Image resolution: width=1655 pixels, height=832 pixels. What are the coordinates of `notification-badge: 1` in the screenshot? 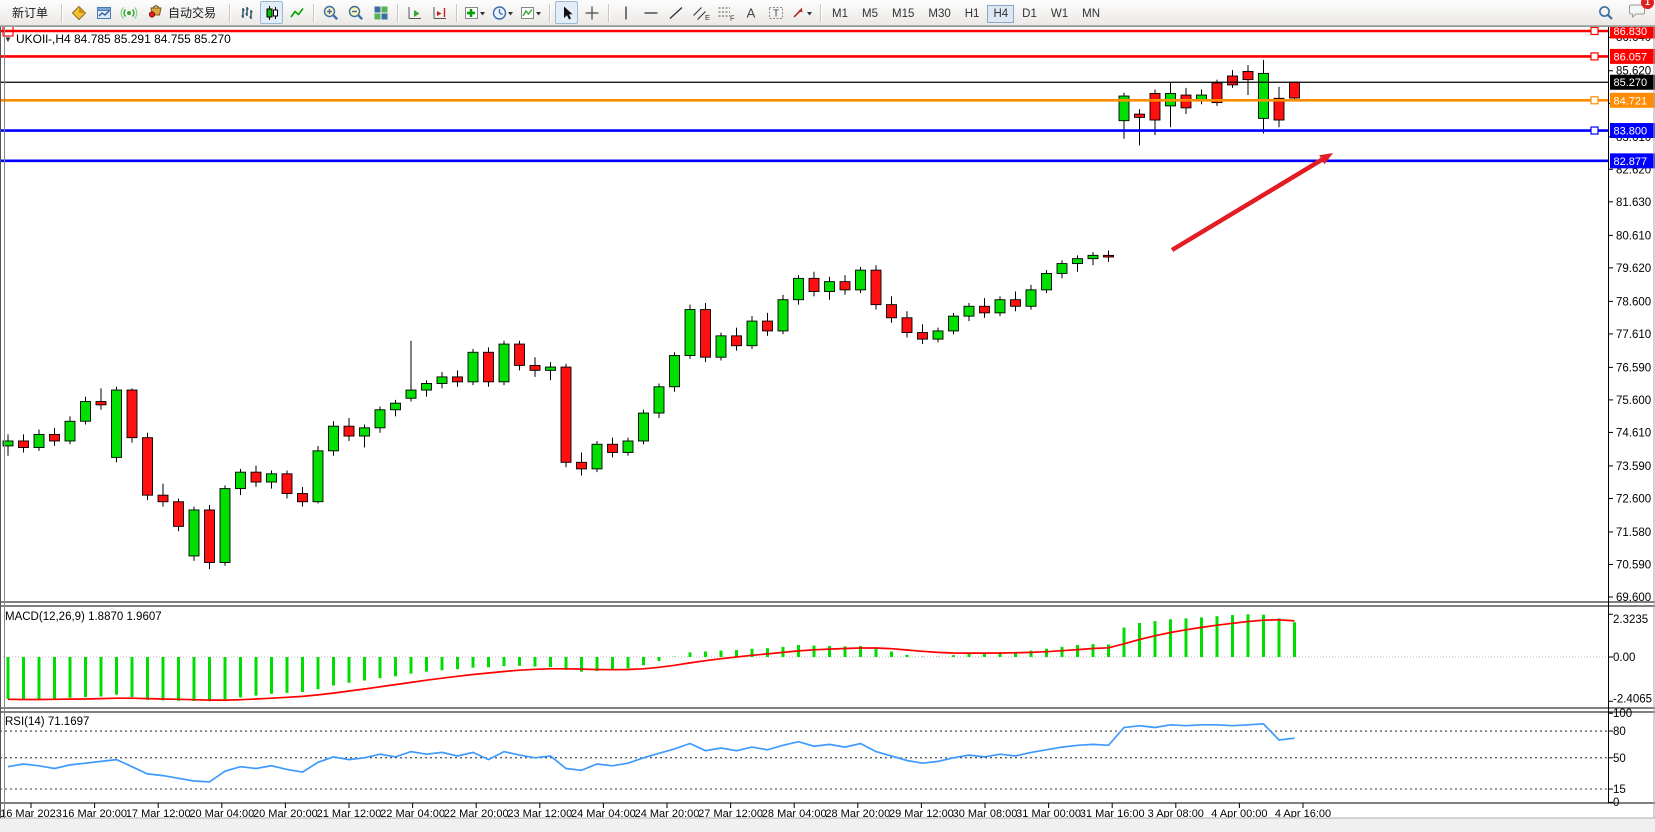 It's located at (1647, 4).